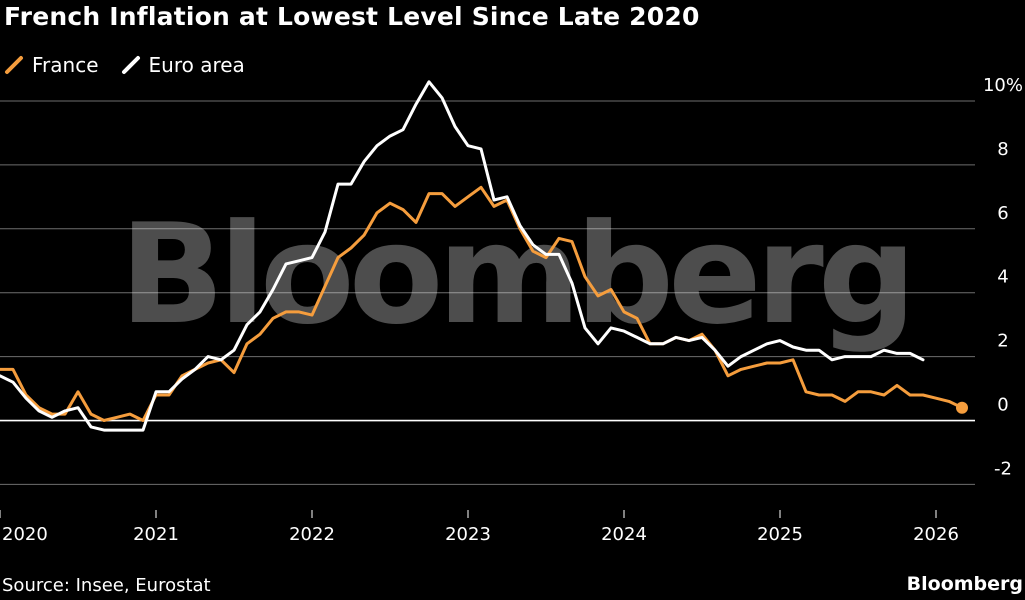 This screenshot has height=600, width=1025. I want to click on source-note: Source: Insee, Eurostat, so click(106, 585).